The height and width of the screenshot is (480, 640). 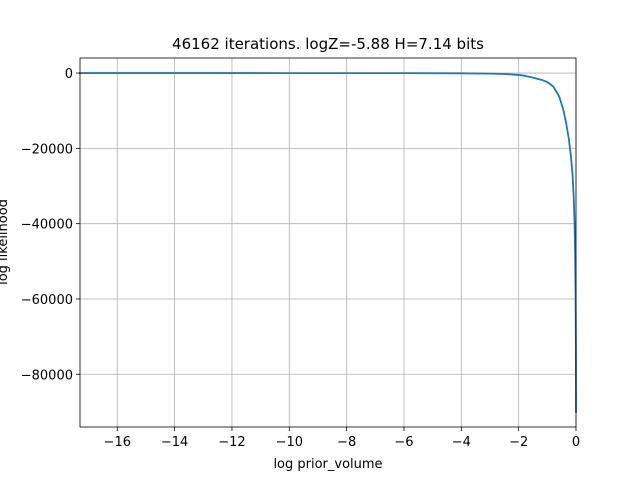 I want to click on y-tick-label: −20000, so click(x=47, y=149).